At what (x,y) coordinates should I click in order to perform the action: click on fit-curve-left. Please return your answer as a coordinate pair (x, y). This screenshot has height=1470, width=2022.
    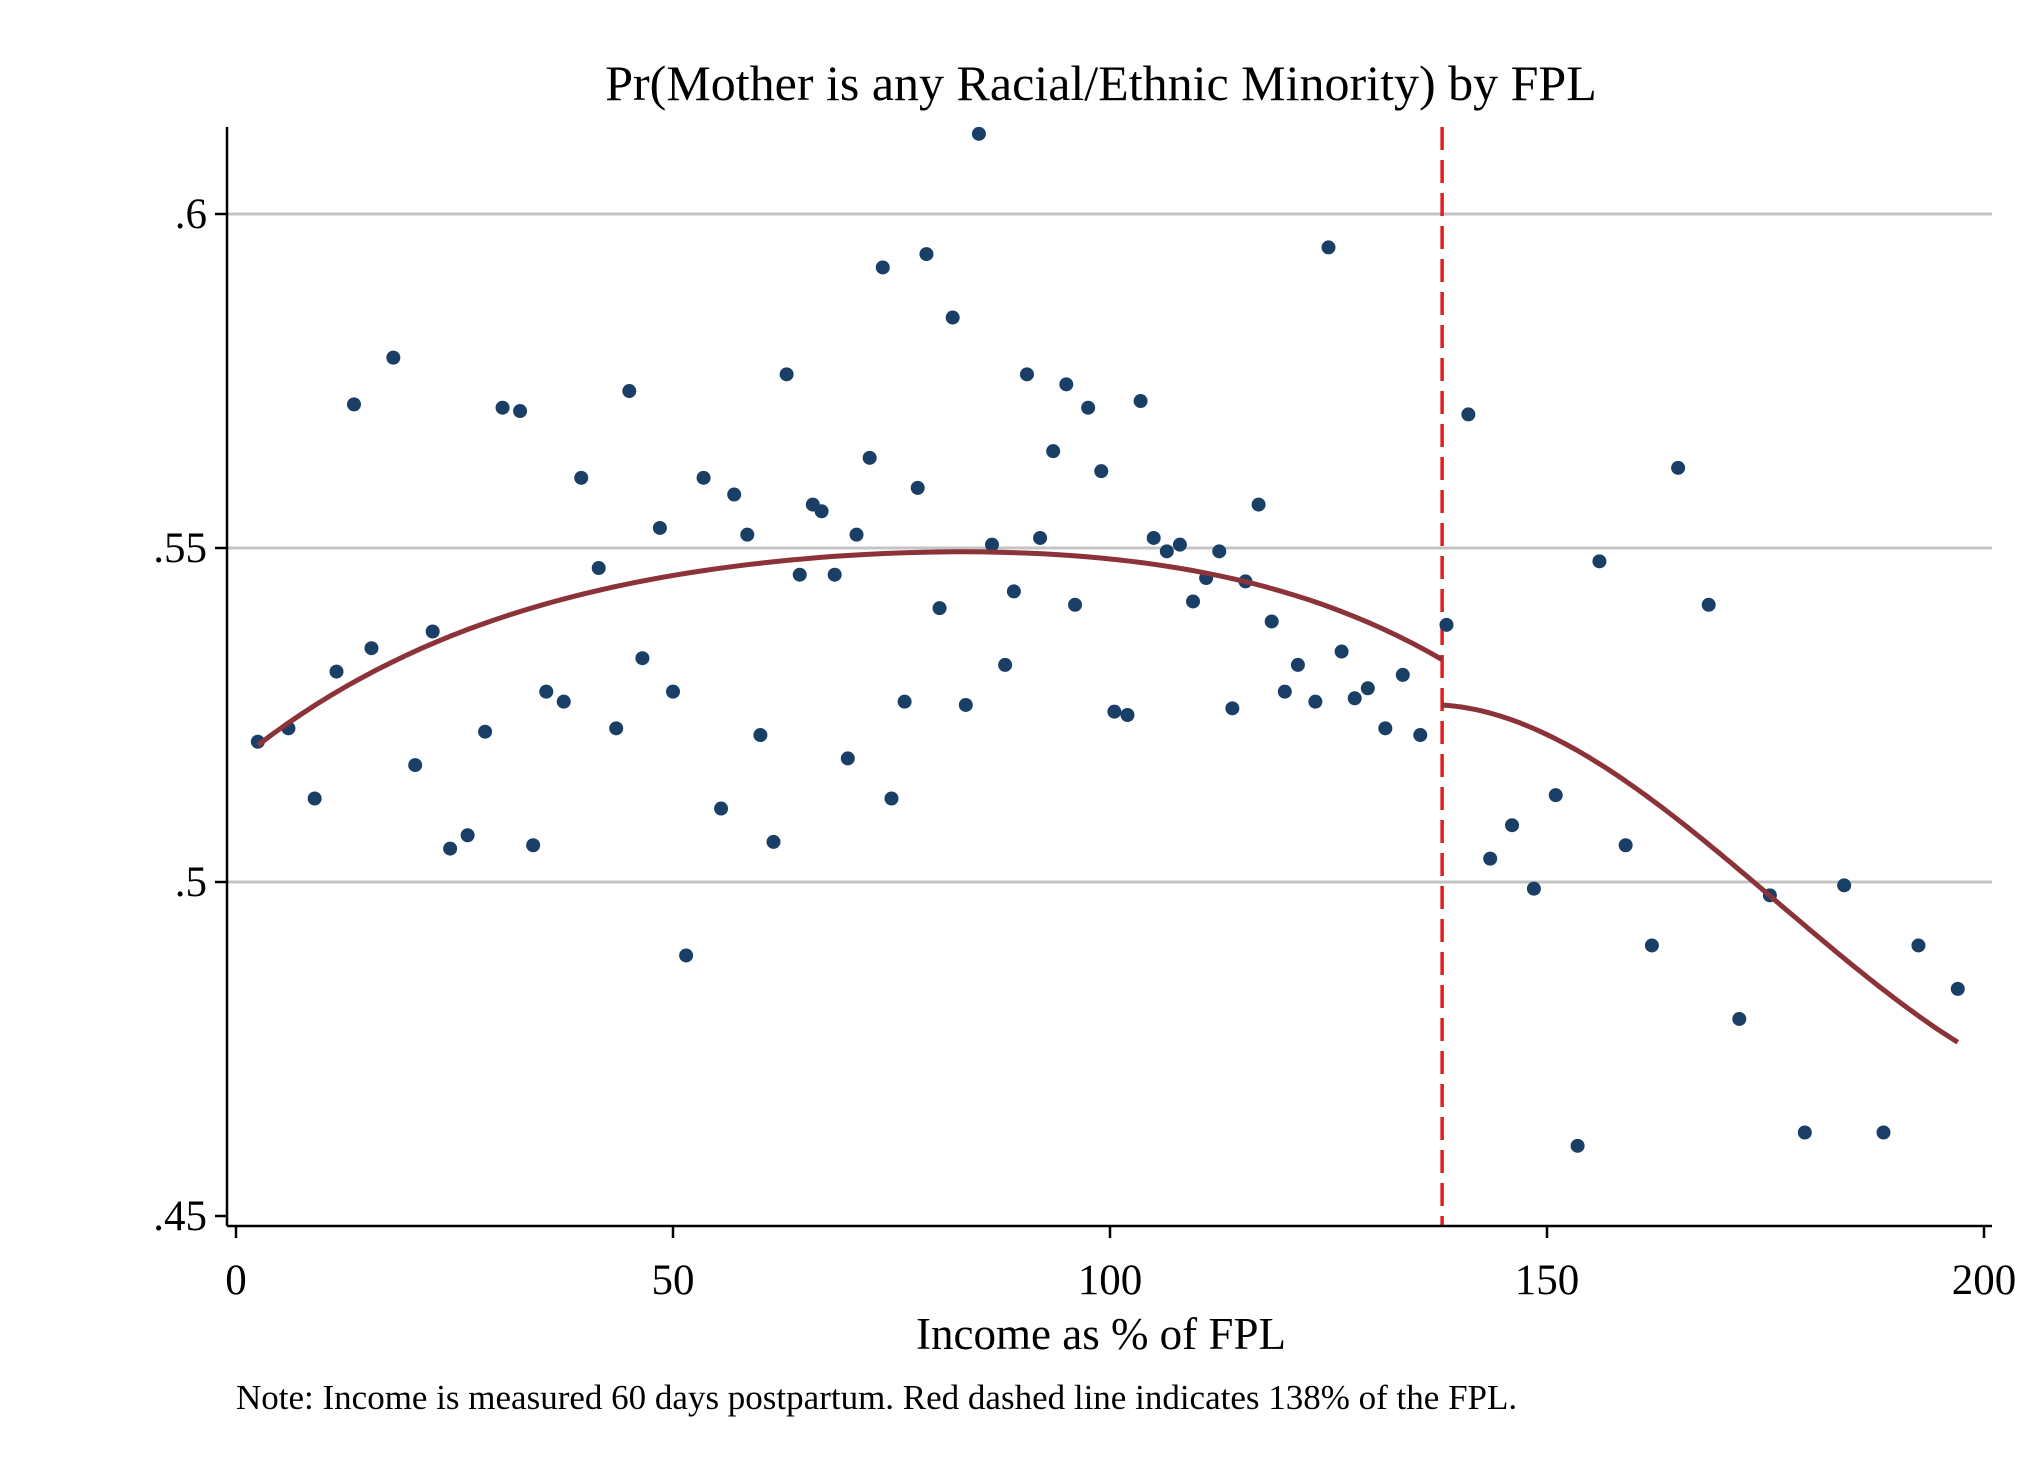
    Looking at the image, I should click on (850, 648).